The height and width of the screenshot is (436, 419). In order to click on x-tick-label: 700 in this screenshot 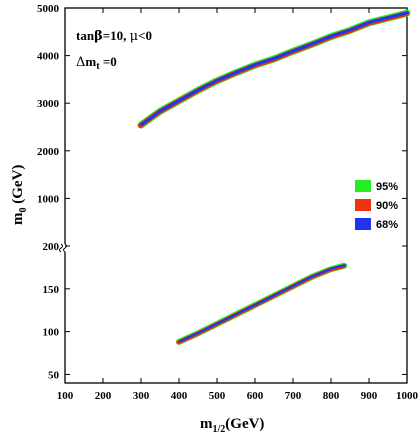, I will do `click(293, 396)`.